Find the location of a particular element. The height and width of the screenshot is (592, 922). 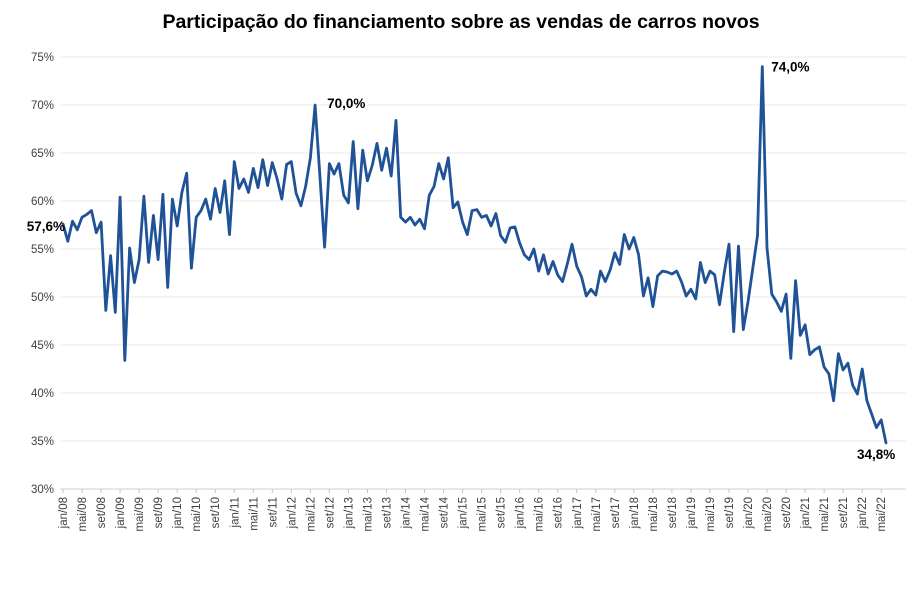

x-tick-label: set/13 is located at coordinates (387, 512).